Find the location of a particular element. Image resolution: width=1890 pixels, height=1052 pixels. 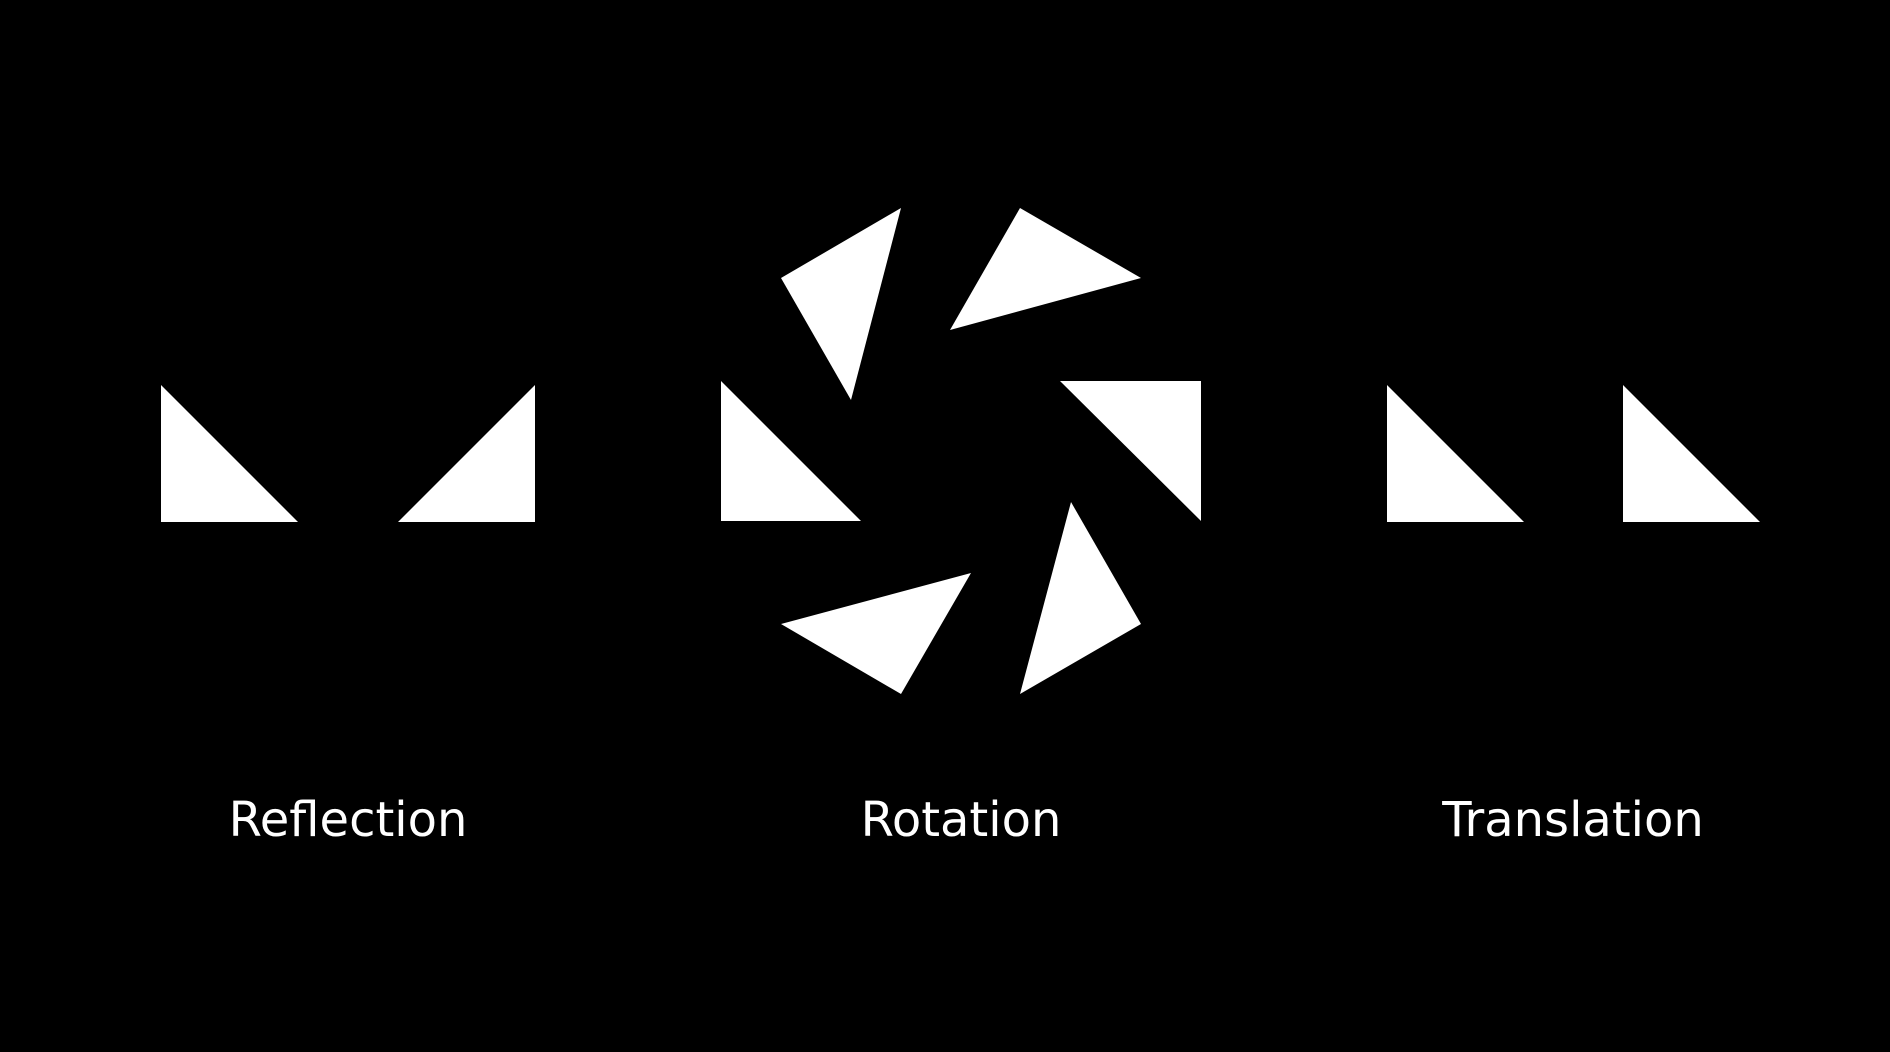

reflection-label: Reflection is located at coordinates (348, 820).